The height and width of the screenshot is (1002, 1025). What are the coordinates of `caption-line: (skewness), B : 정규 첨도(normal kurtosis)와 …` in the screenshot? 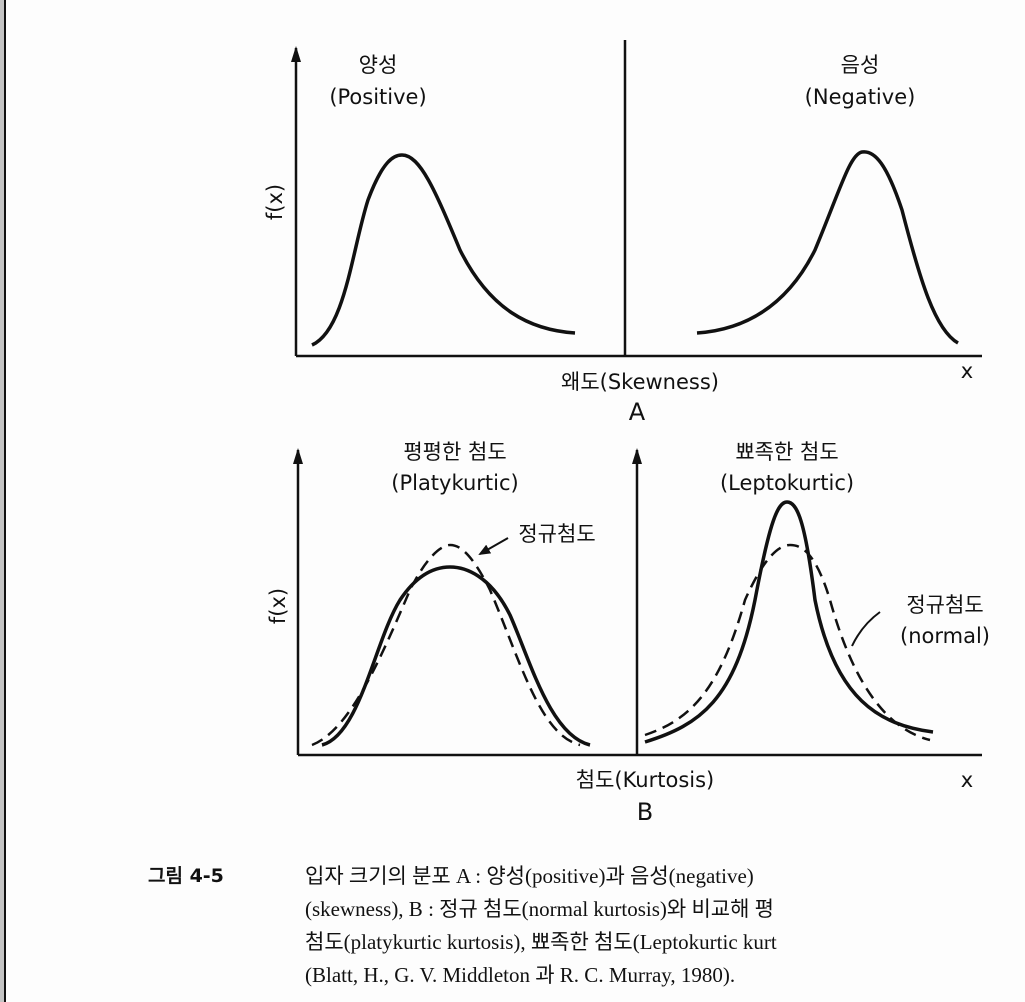 It's located at (540, 909).